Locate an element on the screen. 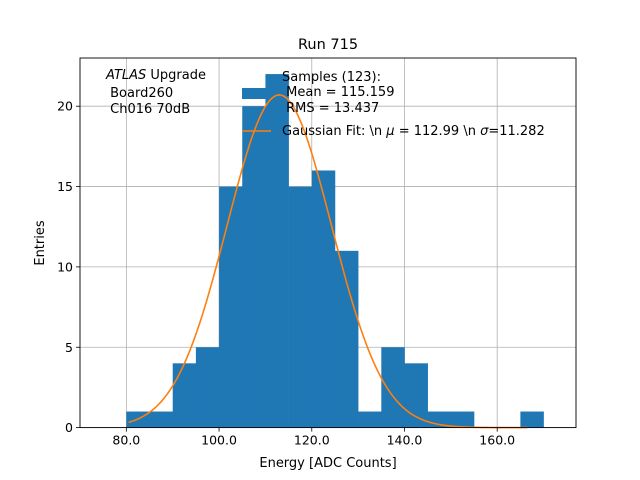 Image resolution: width=640 pixels, height=480 pixels. x-tick-label: 140.0 is located at coordinates (405, 440).